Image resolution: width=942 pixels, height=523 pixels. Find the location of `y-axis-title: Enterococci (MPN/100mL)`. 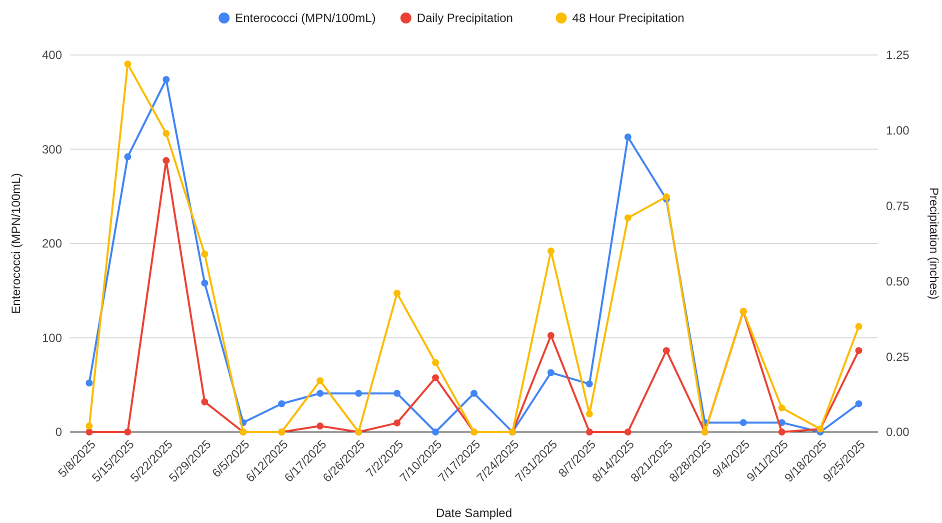

y-axis-title: Enterococci (MPN/100mL) is located at coordinates (16, 243).